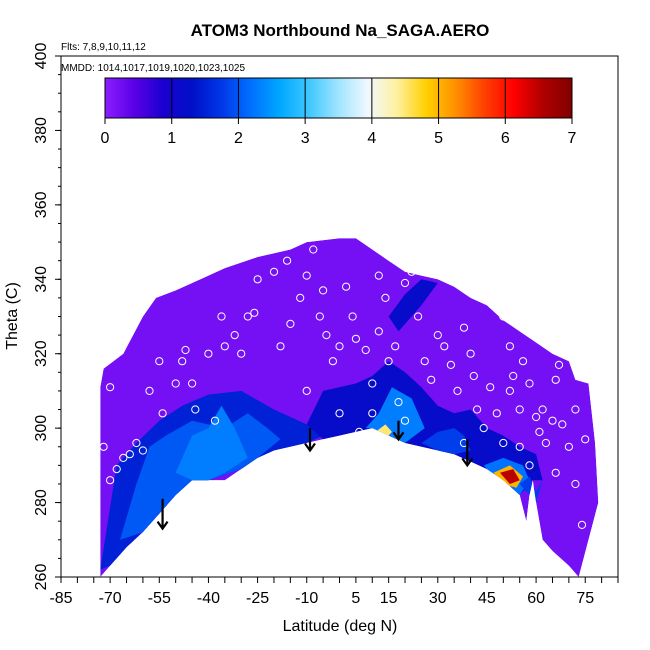  Describe the element at coordinates (438, 138) in the screenshot. I see `colorbar-tick-label: 5` at that location.